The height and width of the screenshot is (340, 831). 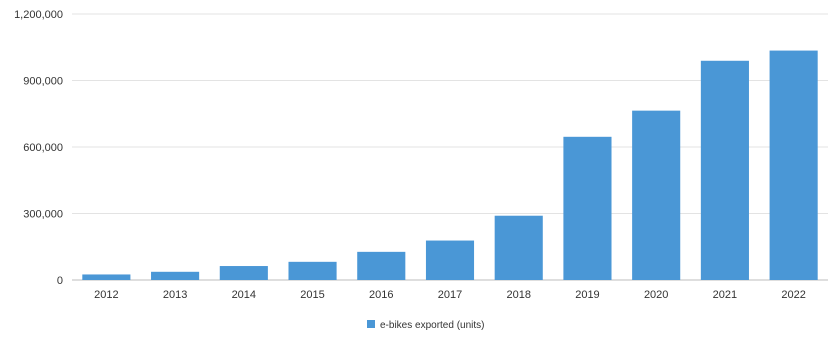 I want to click on x-tick-label: 2017, so click(x=450, y=295).